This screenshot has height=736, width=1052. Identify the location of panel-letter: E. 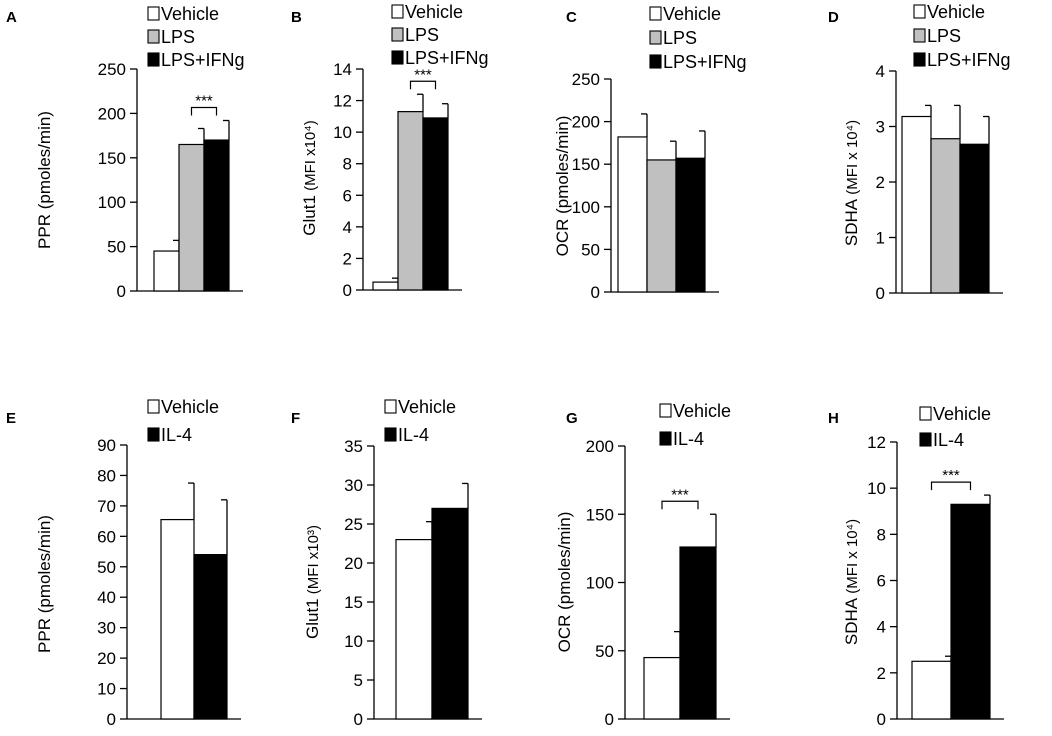
(11, 418).